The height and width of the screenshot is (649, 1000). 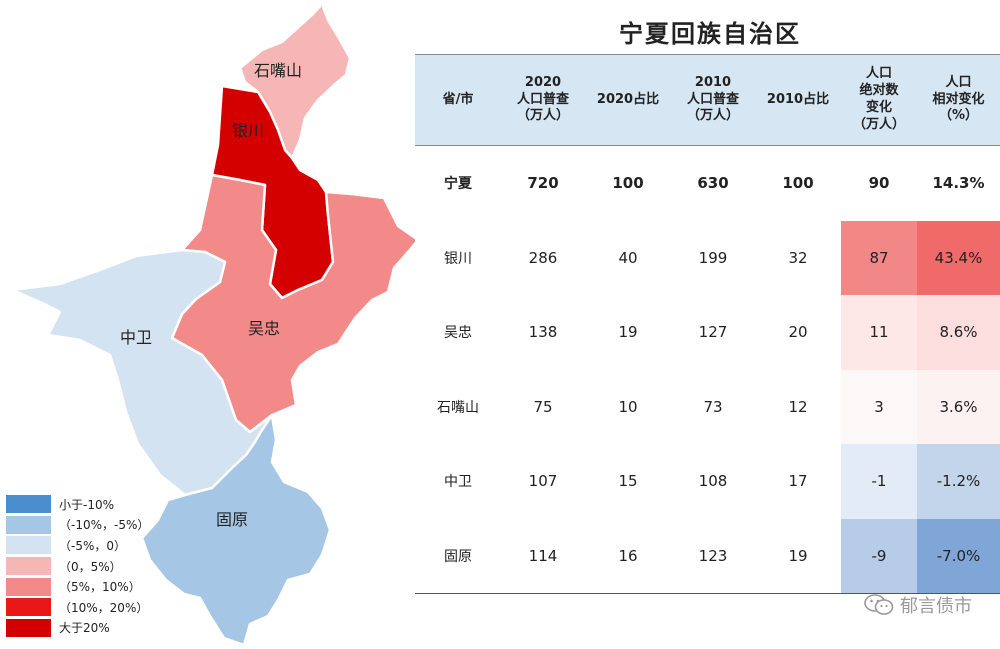 What do you see at coordinates (543, 332) in the screenshot?
I see `table-cell: 138` at bounding box center [543, 332].